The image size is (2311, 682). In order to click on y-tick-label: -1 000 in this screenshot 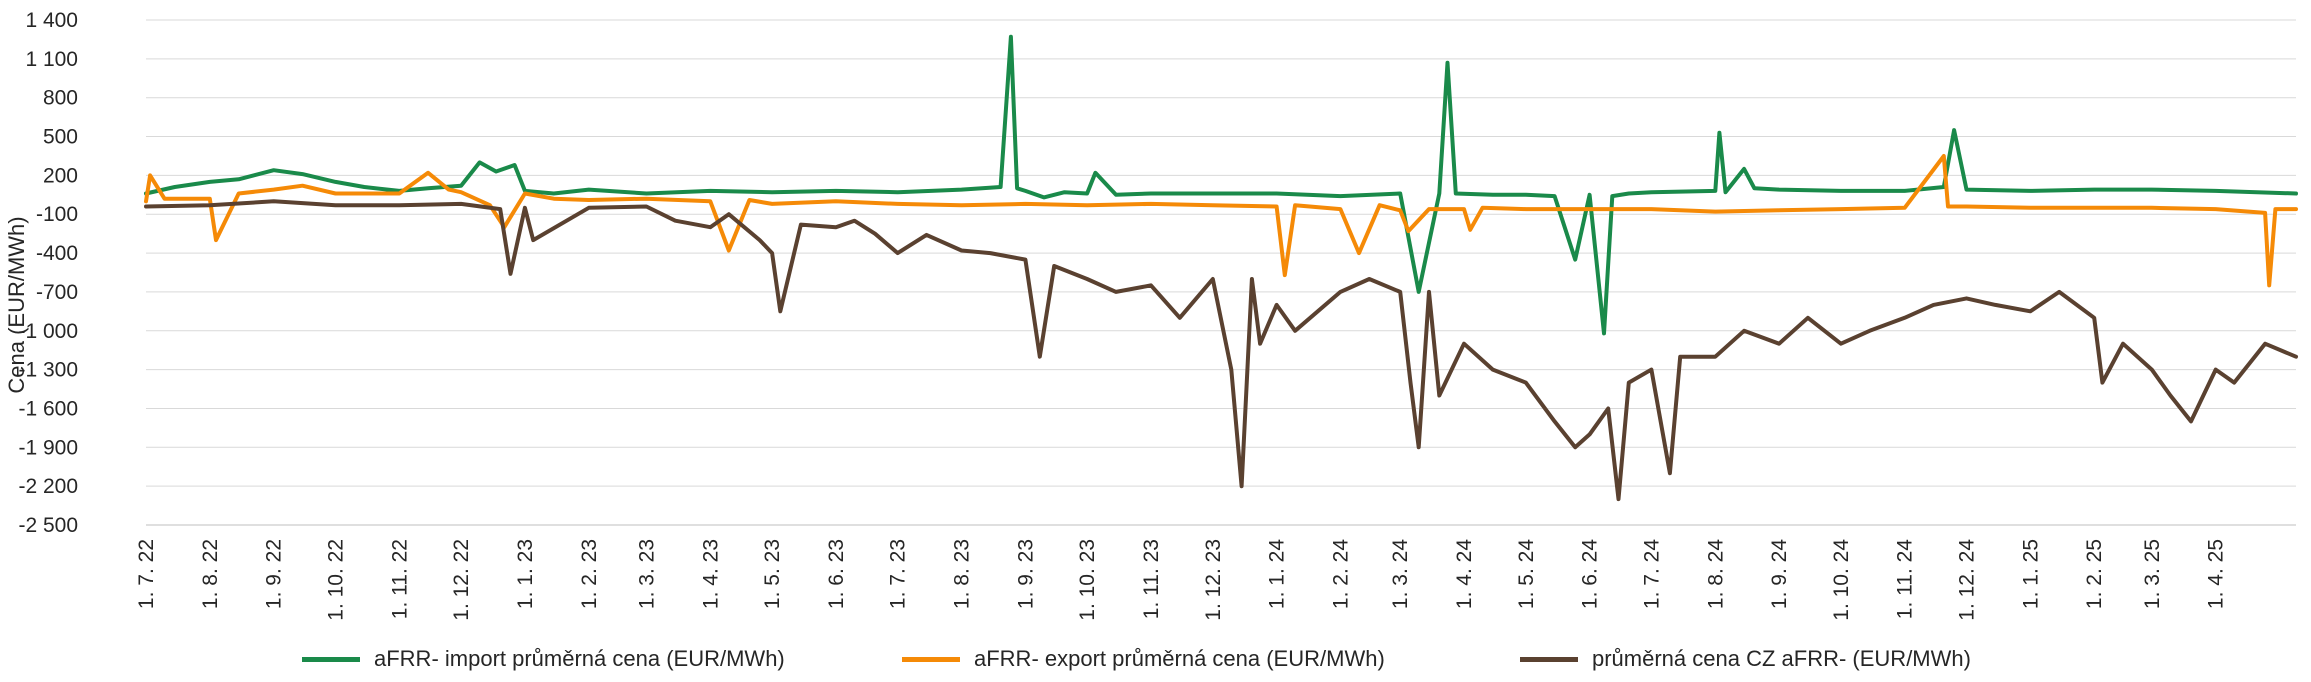, I will do `click(48, 331)`.